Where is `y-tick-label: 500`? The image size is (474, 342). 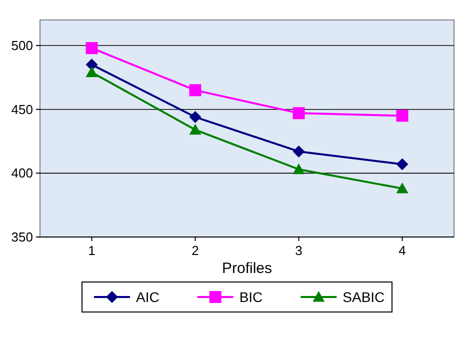
y-tick-label: 500 is located at coordinates (22, 46).